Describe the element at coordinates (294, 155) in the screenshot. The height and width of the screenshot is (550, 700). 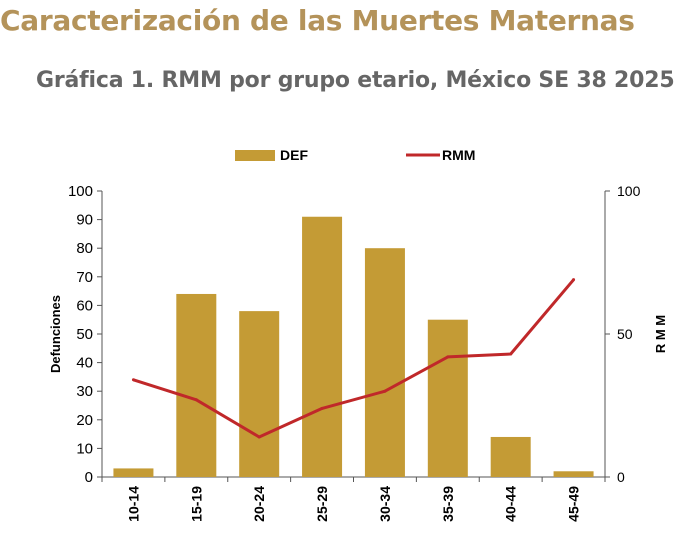
I see `legend-def-label: DEF` at that location.